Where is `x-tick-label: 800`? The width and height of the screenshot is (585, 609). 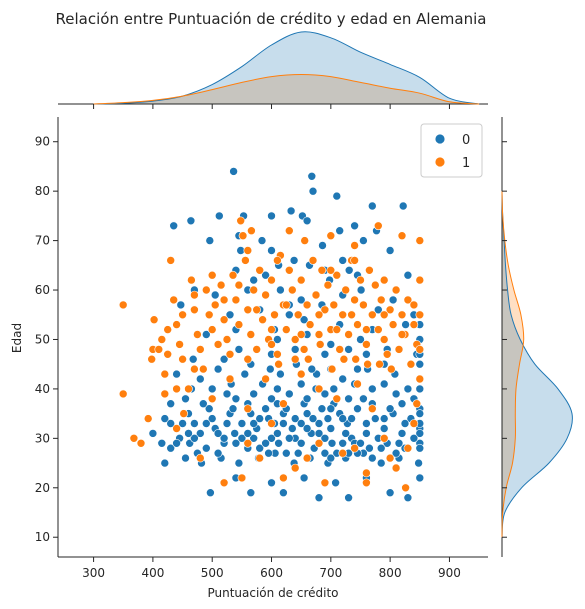 x-tick-label: 800 is located at coordinates (390, 573).